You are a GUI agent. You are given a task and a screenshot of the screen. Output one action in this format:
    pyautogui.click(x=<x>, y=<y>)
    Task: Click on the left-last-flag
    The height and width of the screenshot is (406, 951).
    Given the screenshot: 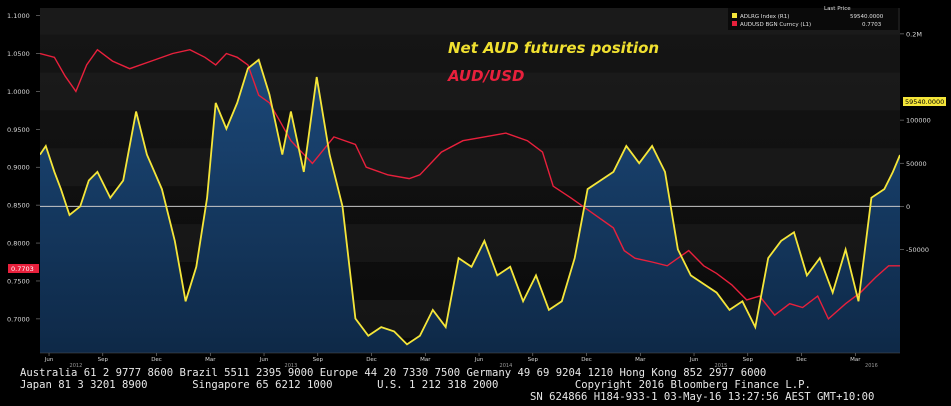 What is the action you would take?
    pyautogui.click(x=23, y=268)
    